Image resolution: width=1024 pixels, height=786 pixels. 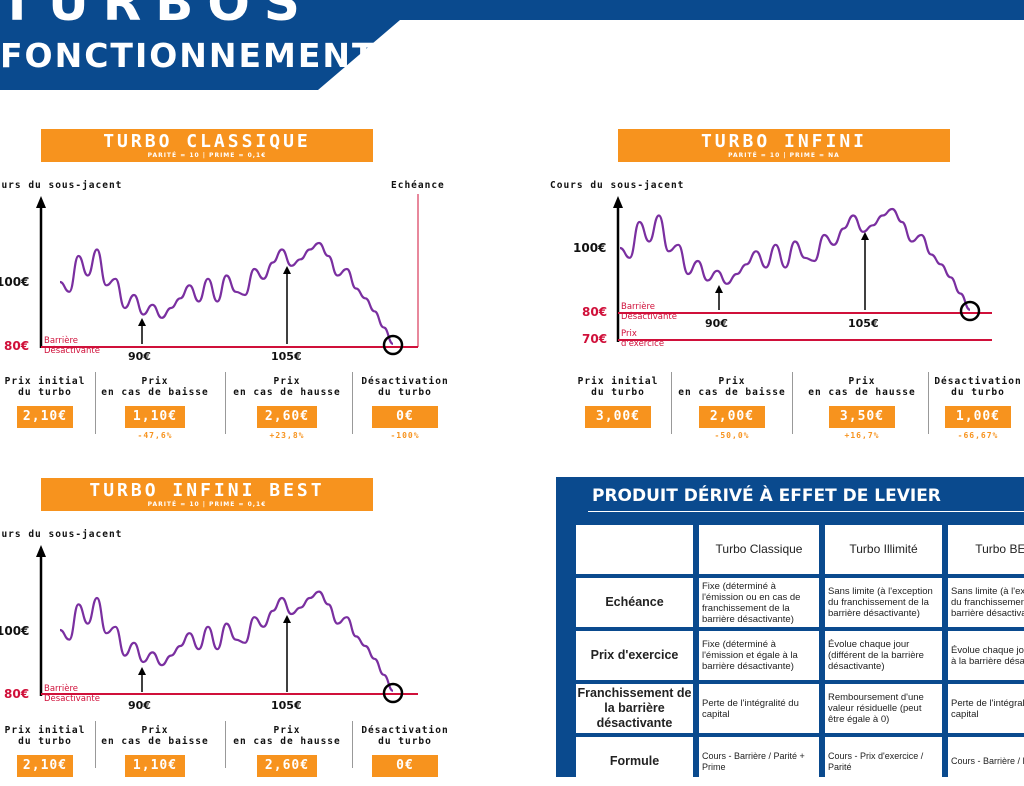 I want to click on classique-change-hausse: +23,8%, so click(x=287, y=435).